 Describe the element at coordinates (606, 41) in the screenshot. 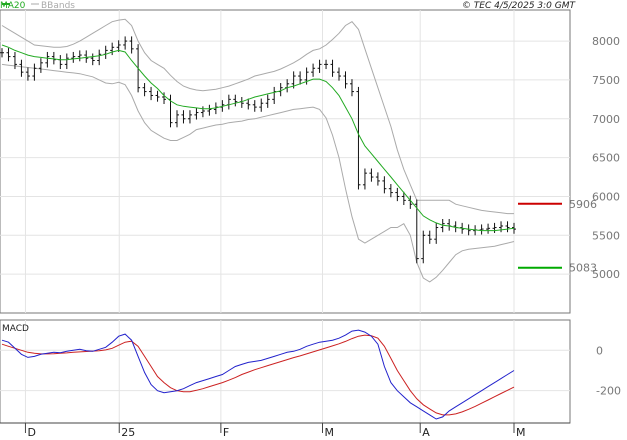

I see `price-tick-label: 8000` at that location.